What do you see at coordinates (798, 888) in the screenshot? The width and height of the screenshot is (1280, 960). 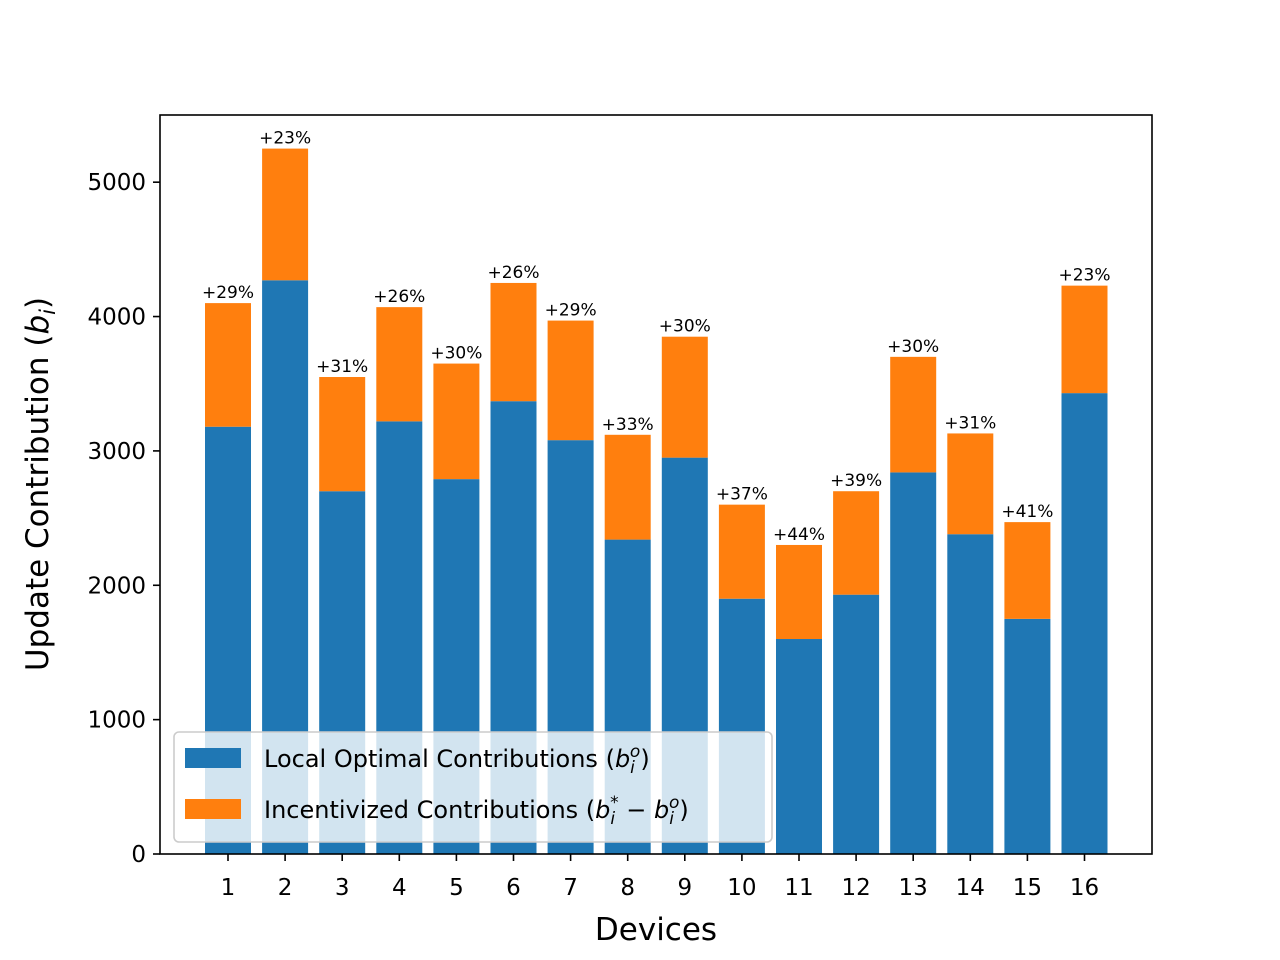 I see `x-tick-label-11: 11` at bounding box center [798, 888].